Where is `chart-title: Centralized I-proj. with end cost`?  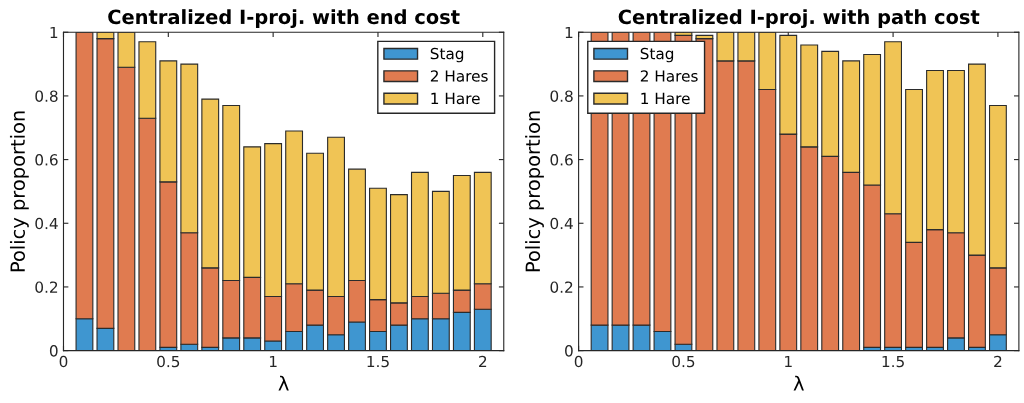 chart-title: Centralized I-proj. with end cost is located at coordinates (284, 19).